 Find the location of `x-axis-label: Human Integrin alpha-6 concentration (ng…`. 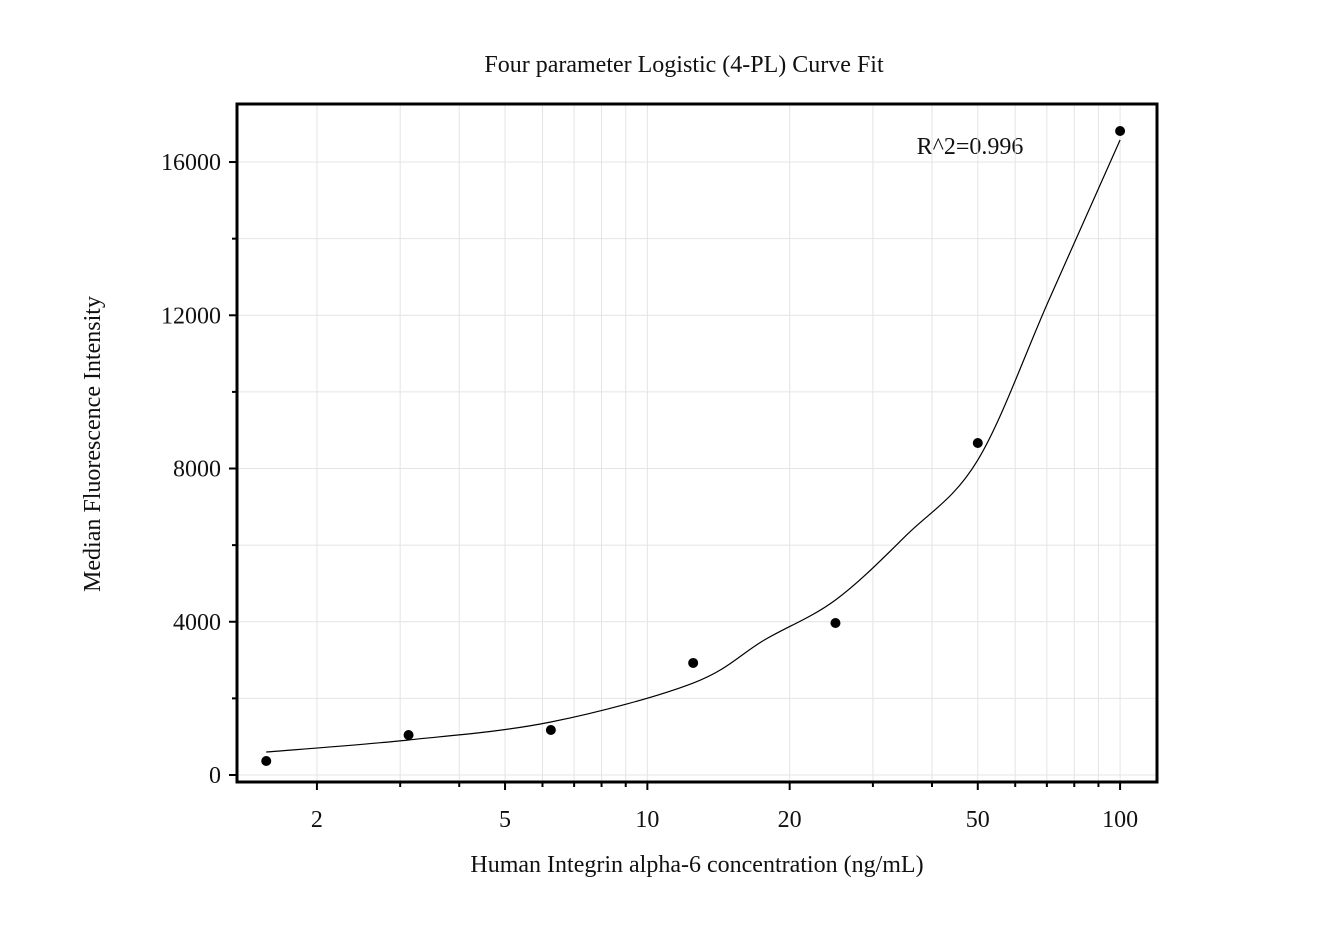

x-axis-label: Human Integrin alpha-6 concentration (ng… is located at coordinates (696, 865).